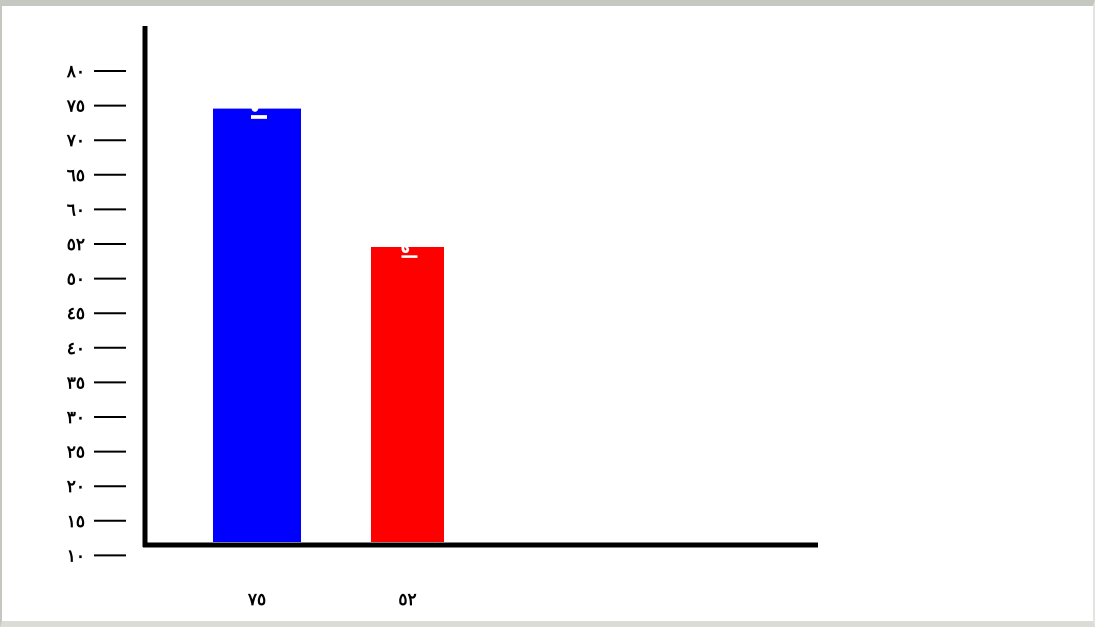  I want to click on y-tick-label: ٢٥, so click(76, 453).